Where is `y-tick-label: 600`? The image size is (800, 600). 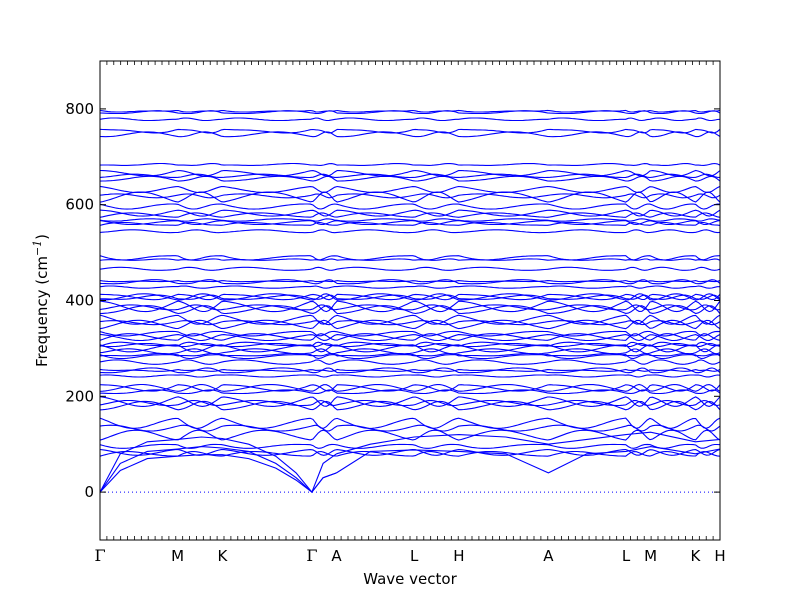
y-tick-label: 600 is located at coordinates (79, 205).